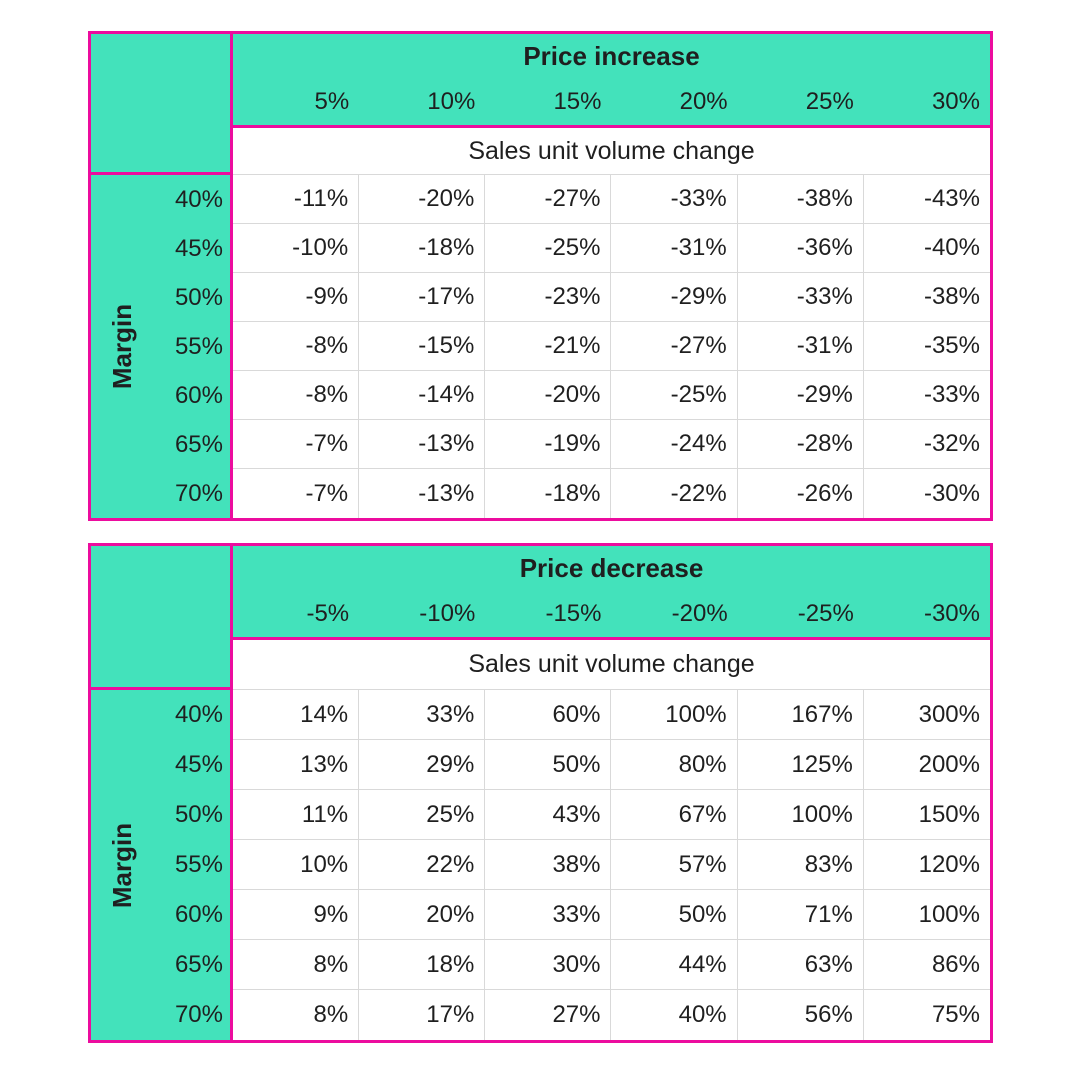  Describe the element at coordinates (800, 1015) in the screenshot. I see `data-cell: 56%` at that location.